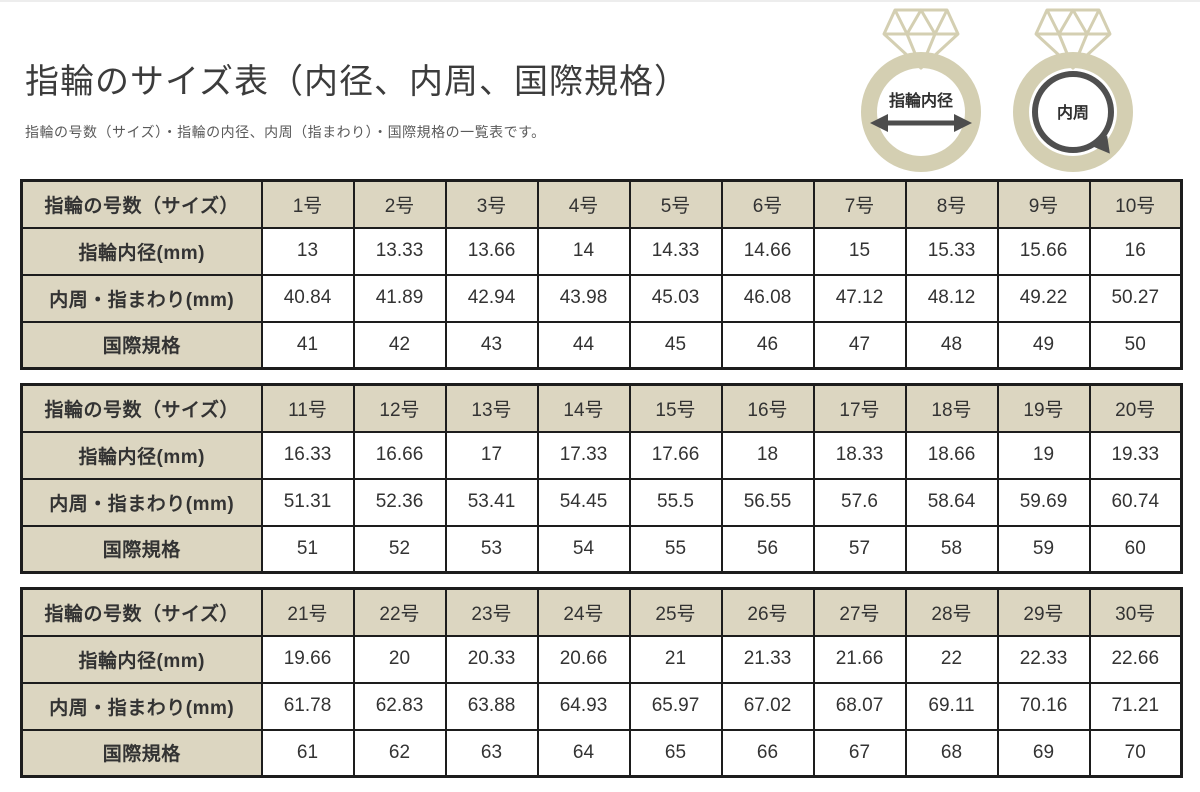 The height and width of the screenshot is (792, 1200). I want to click on international-cell: 56, so click(767, 549).